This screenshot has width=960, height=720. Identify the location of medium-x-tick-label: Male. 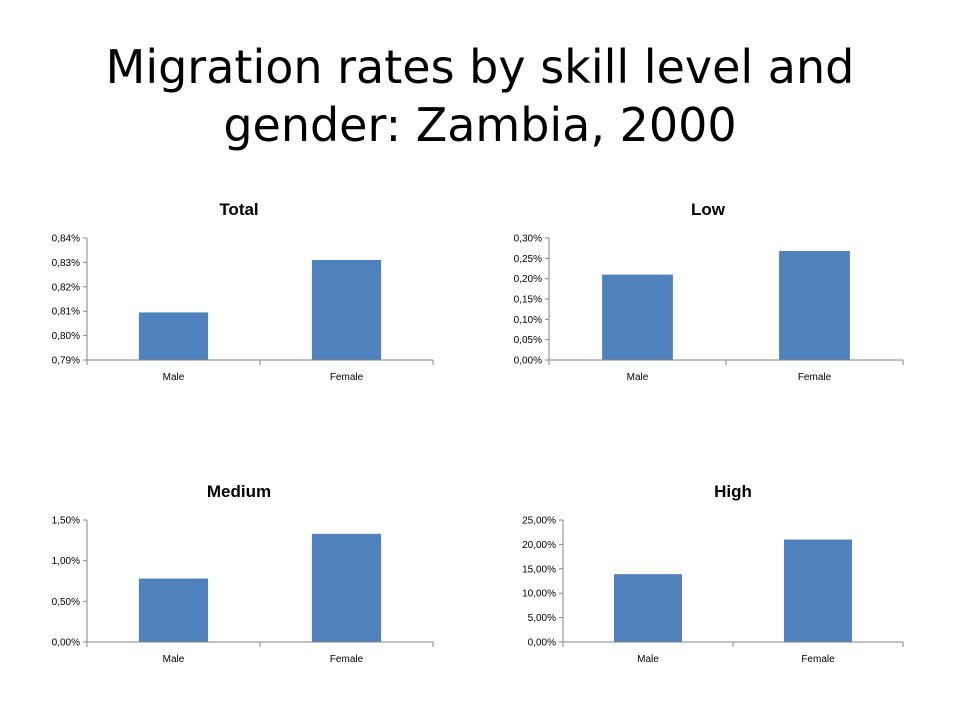
(174, 659).